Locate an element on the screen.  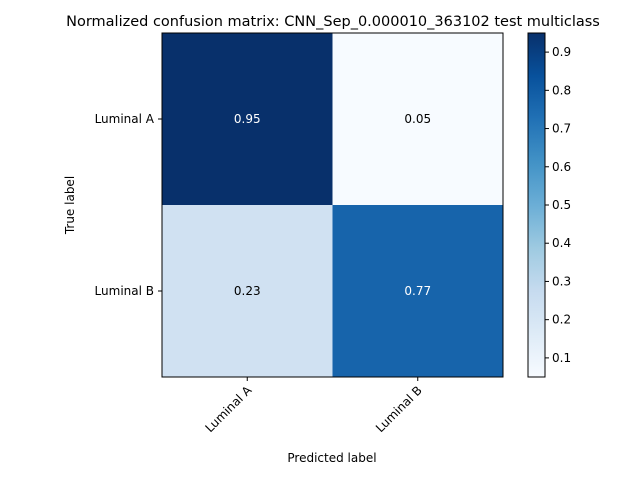
colorbar-tick-label: 0.3 is located at coordinates (561, 281).